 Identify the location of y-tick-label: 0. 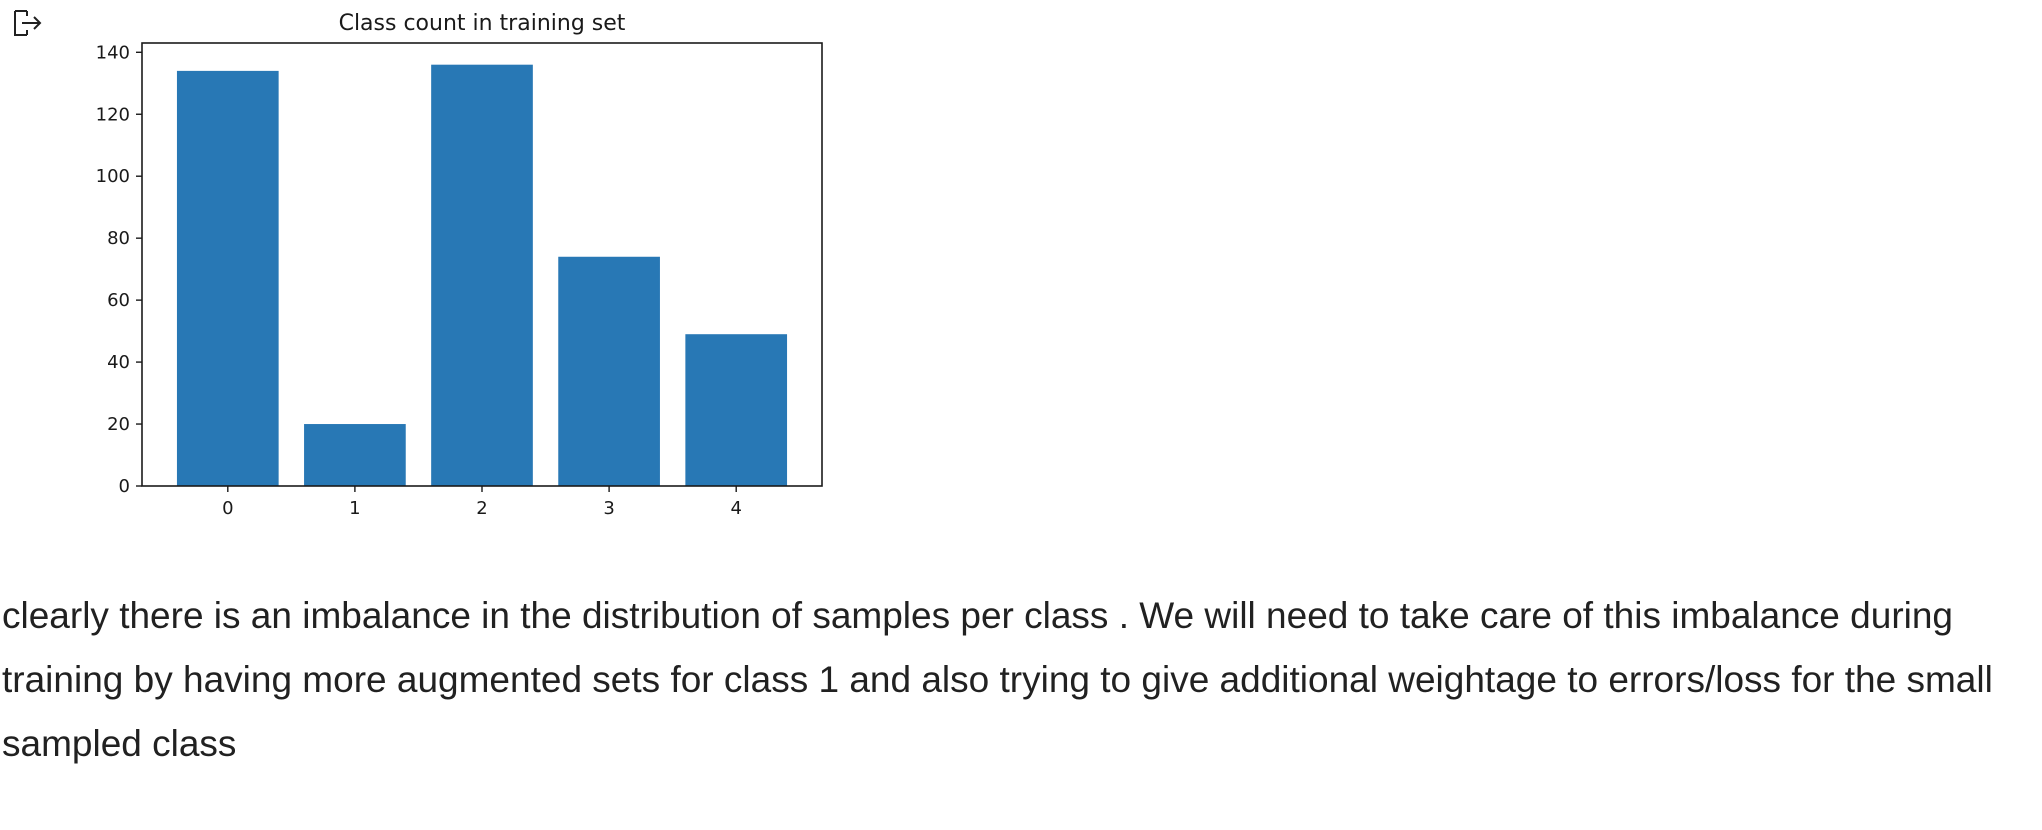
(124, 486).